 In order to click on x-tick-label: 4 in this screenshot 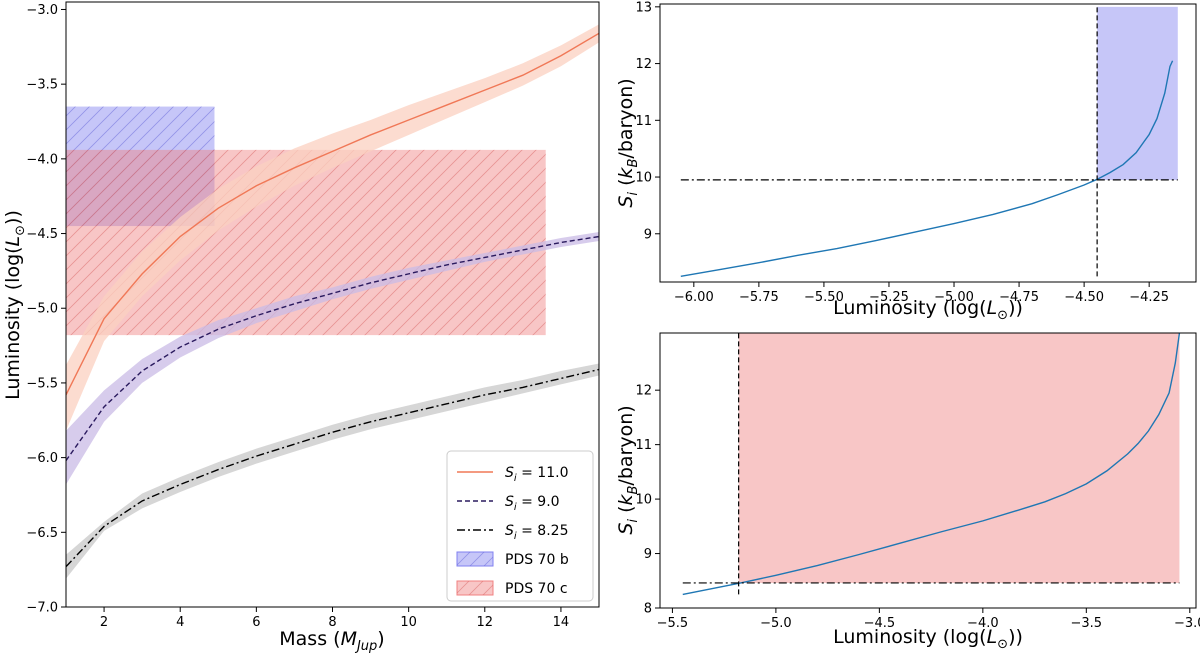, I will do `click(180, 622)`.